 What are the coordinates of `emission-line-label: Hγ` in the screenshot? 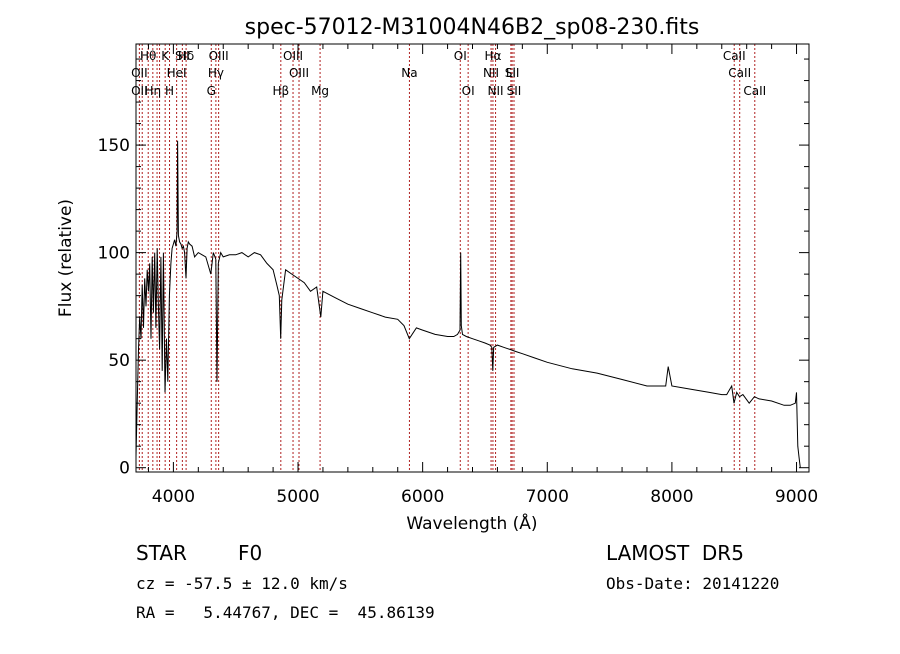 It's located at (216, 73).